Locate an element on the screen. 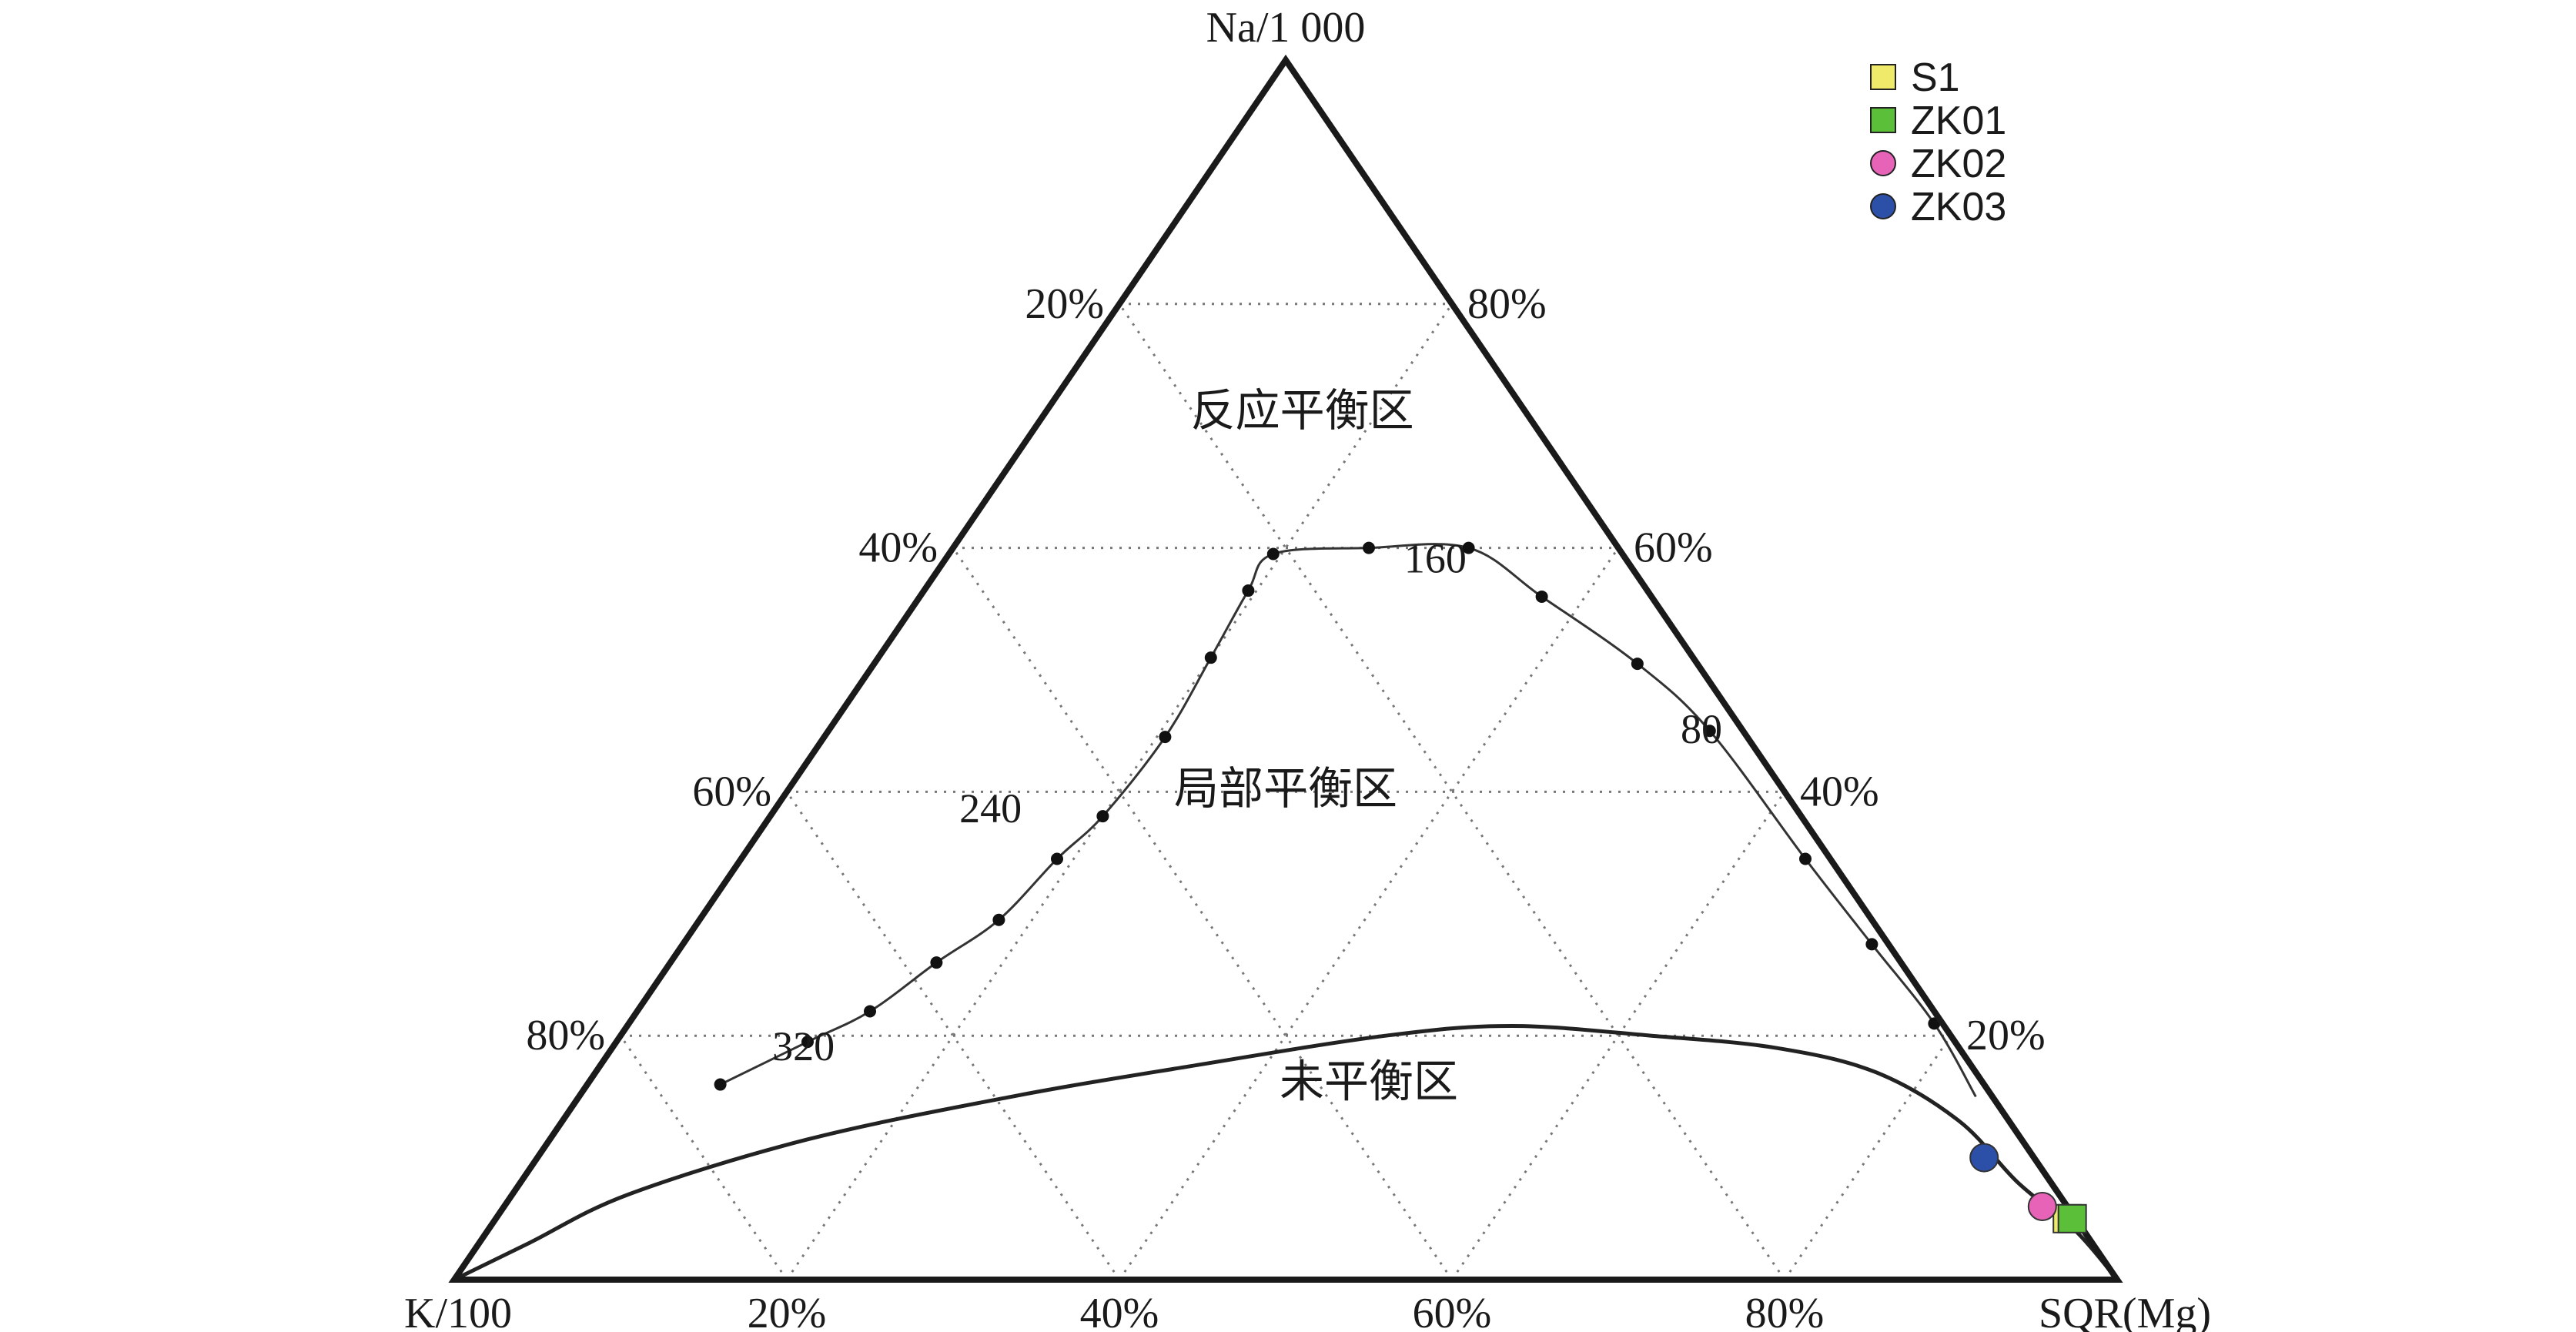 The height and width of the screenshot is (1332, 2576). tick-label-right: 80% is located at coordinates (1507, 304).